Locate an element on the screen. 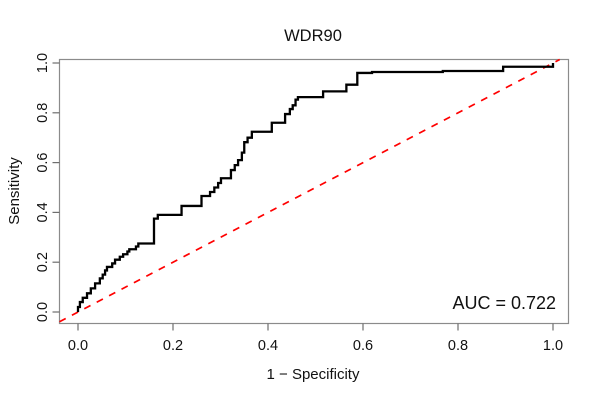 The image size is (600, 400). x-tick-label: 0.0 is located at coordinates (78, 346).